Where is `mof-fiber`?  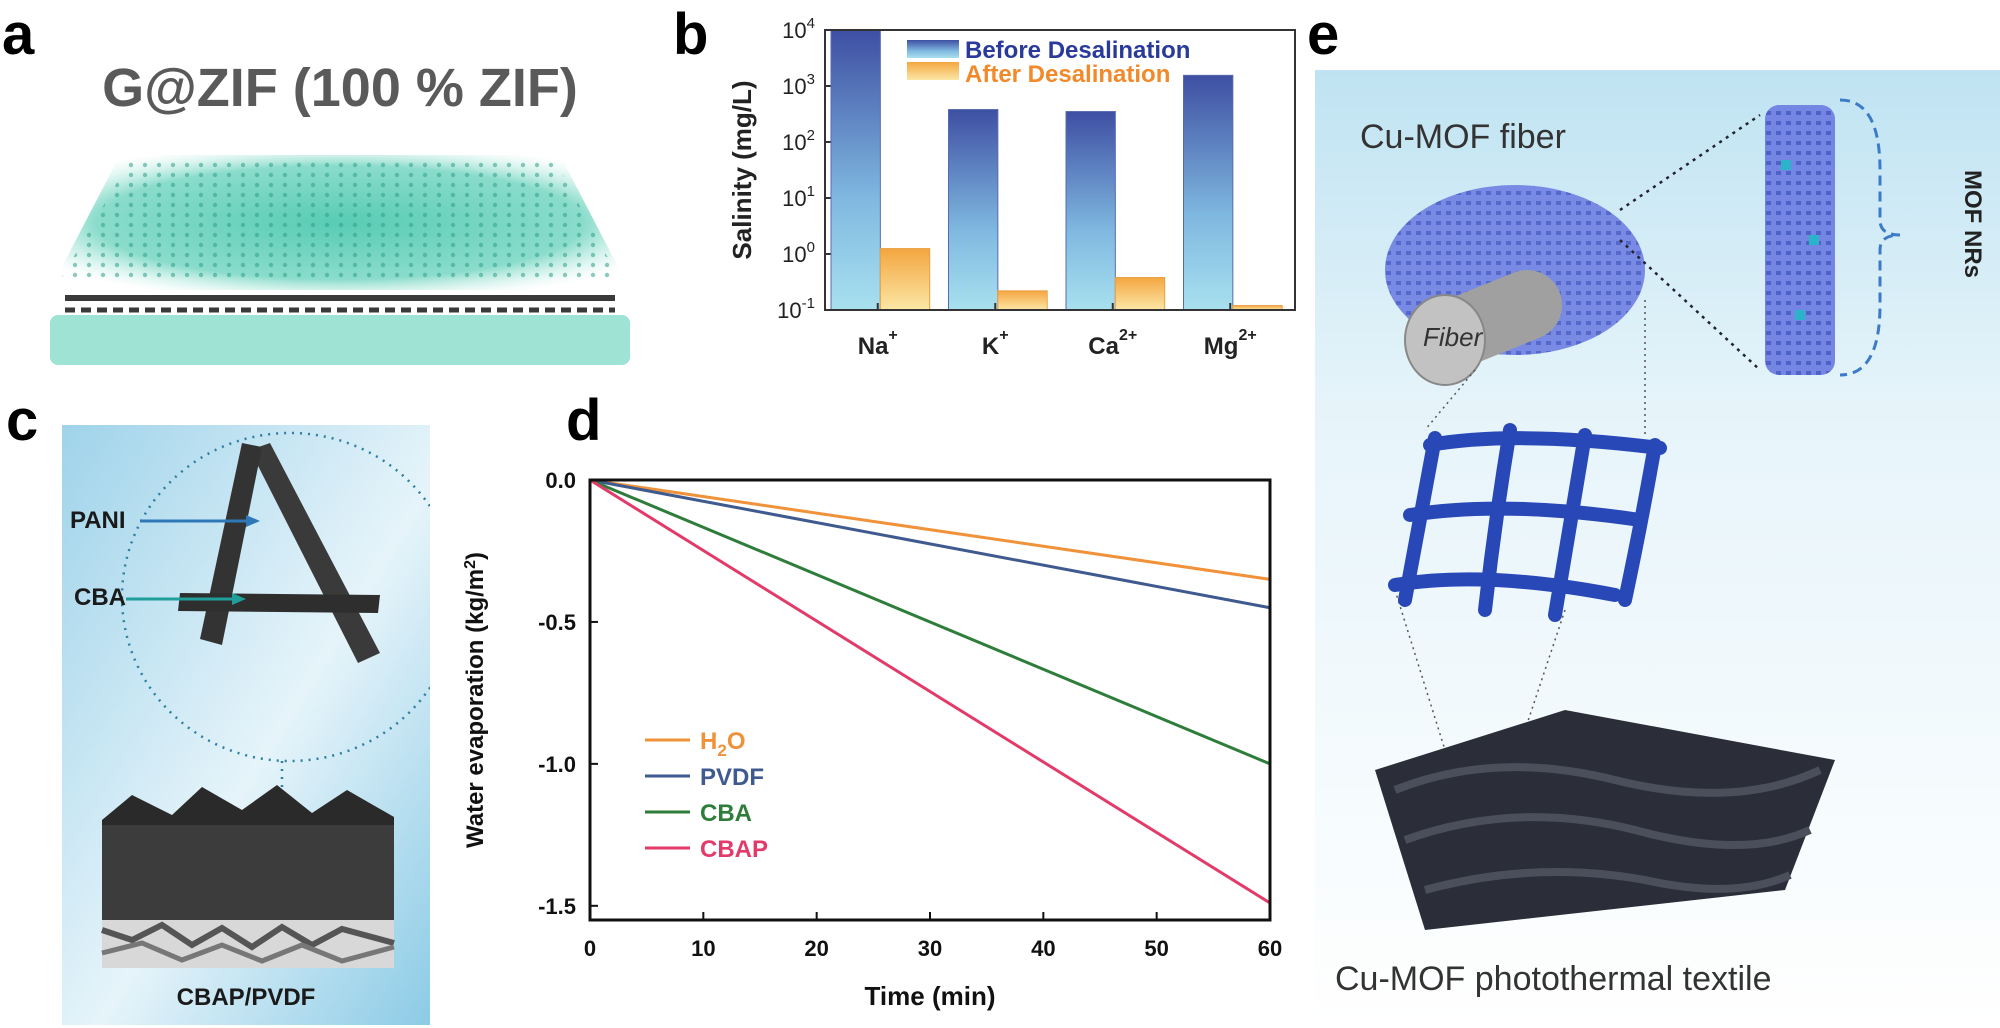
mof-fiber is located at coordinates (1515, 285).